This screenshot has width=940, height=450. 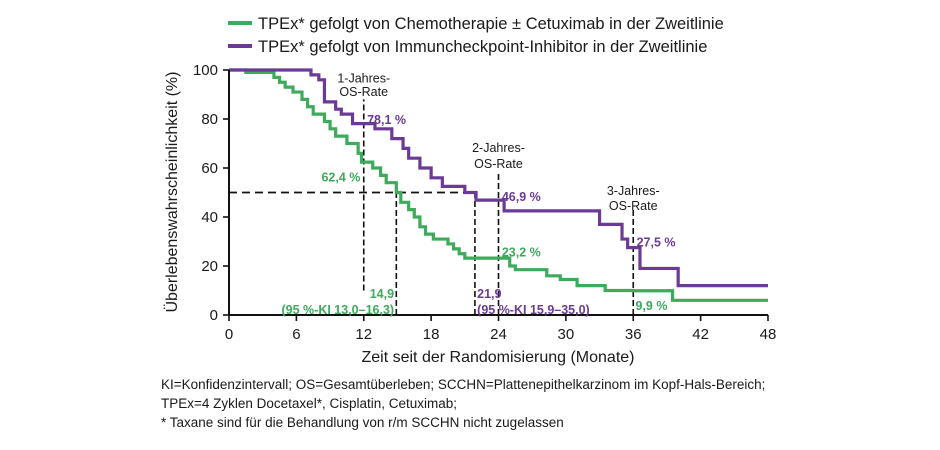 I want to click on x-axis-label: Zeit seit der Randomisierung (Monate), so click(x=497, y=357).